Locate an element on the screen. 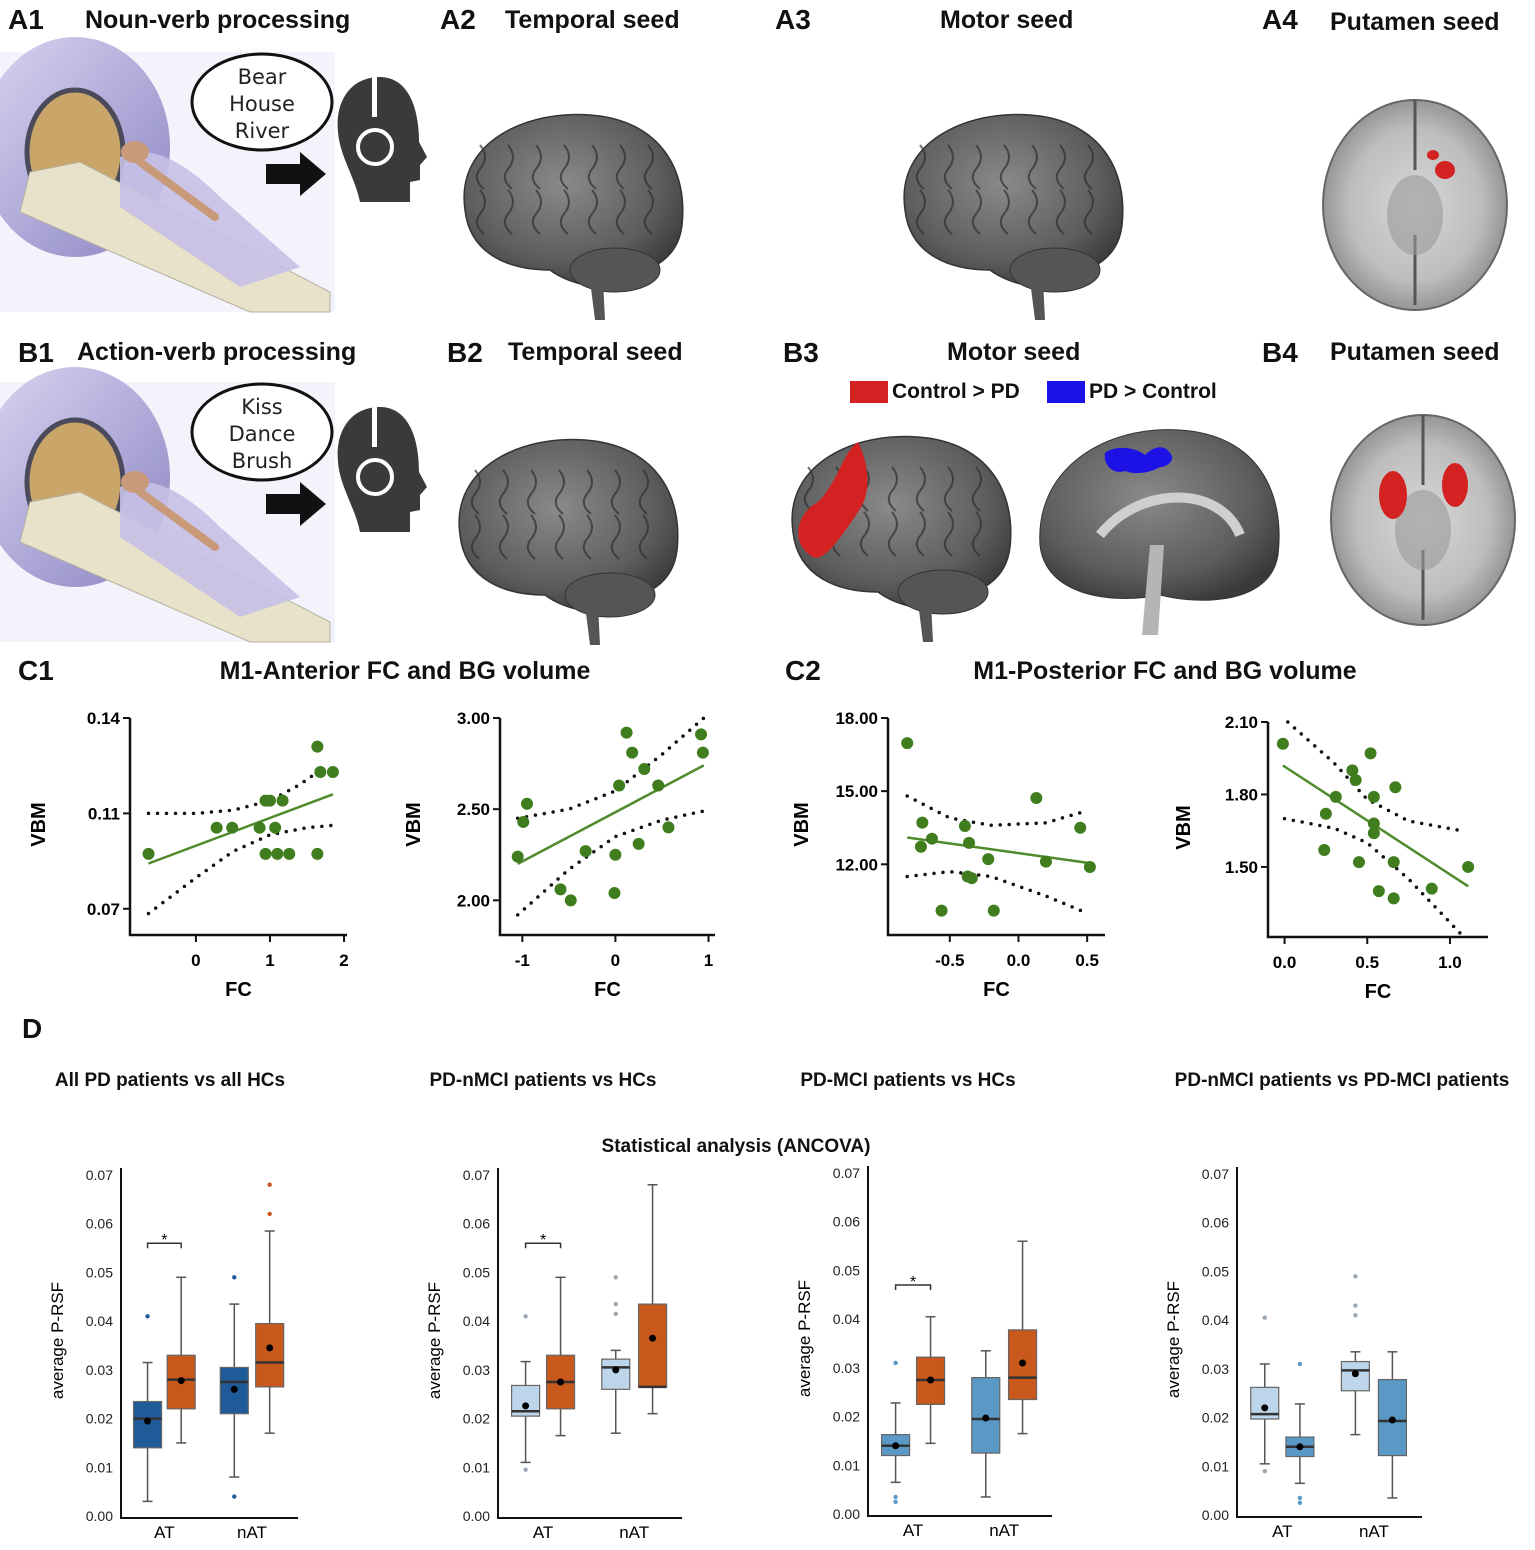 Image resolution: width=1535 pixels, height=1550 pixels. legend-label: PD > Control is located at coordinates (1153, 391).